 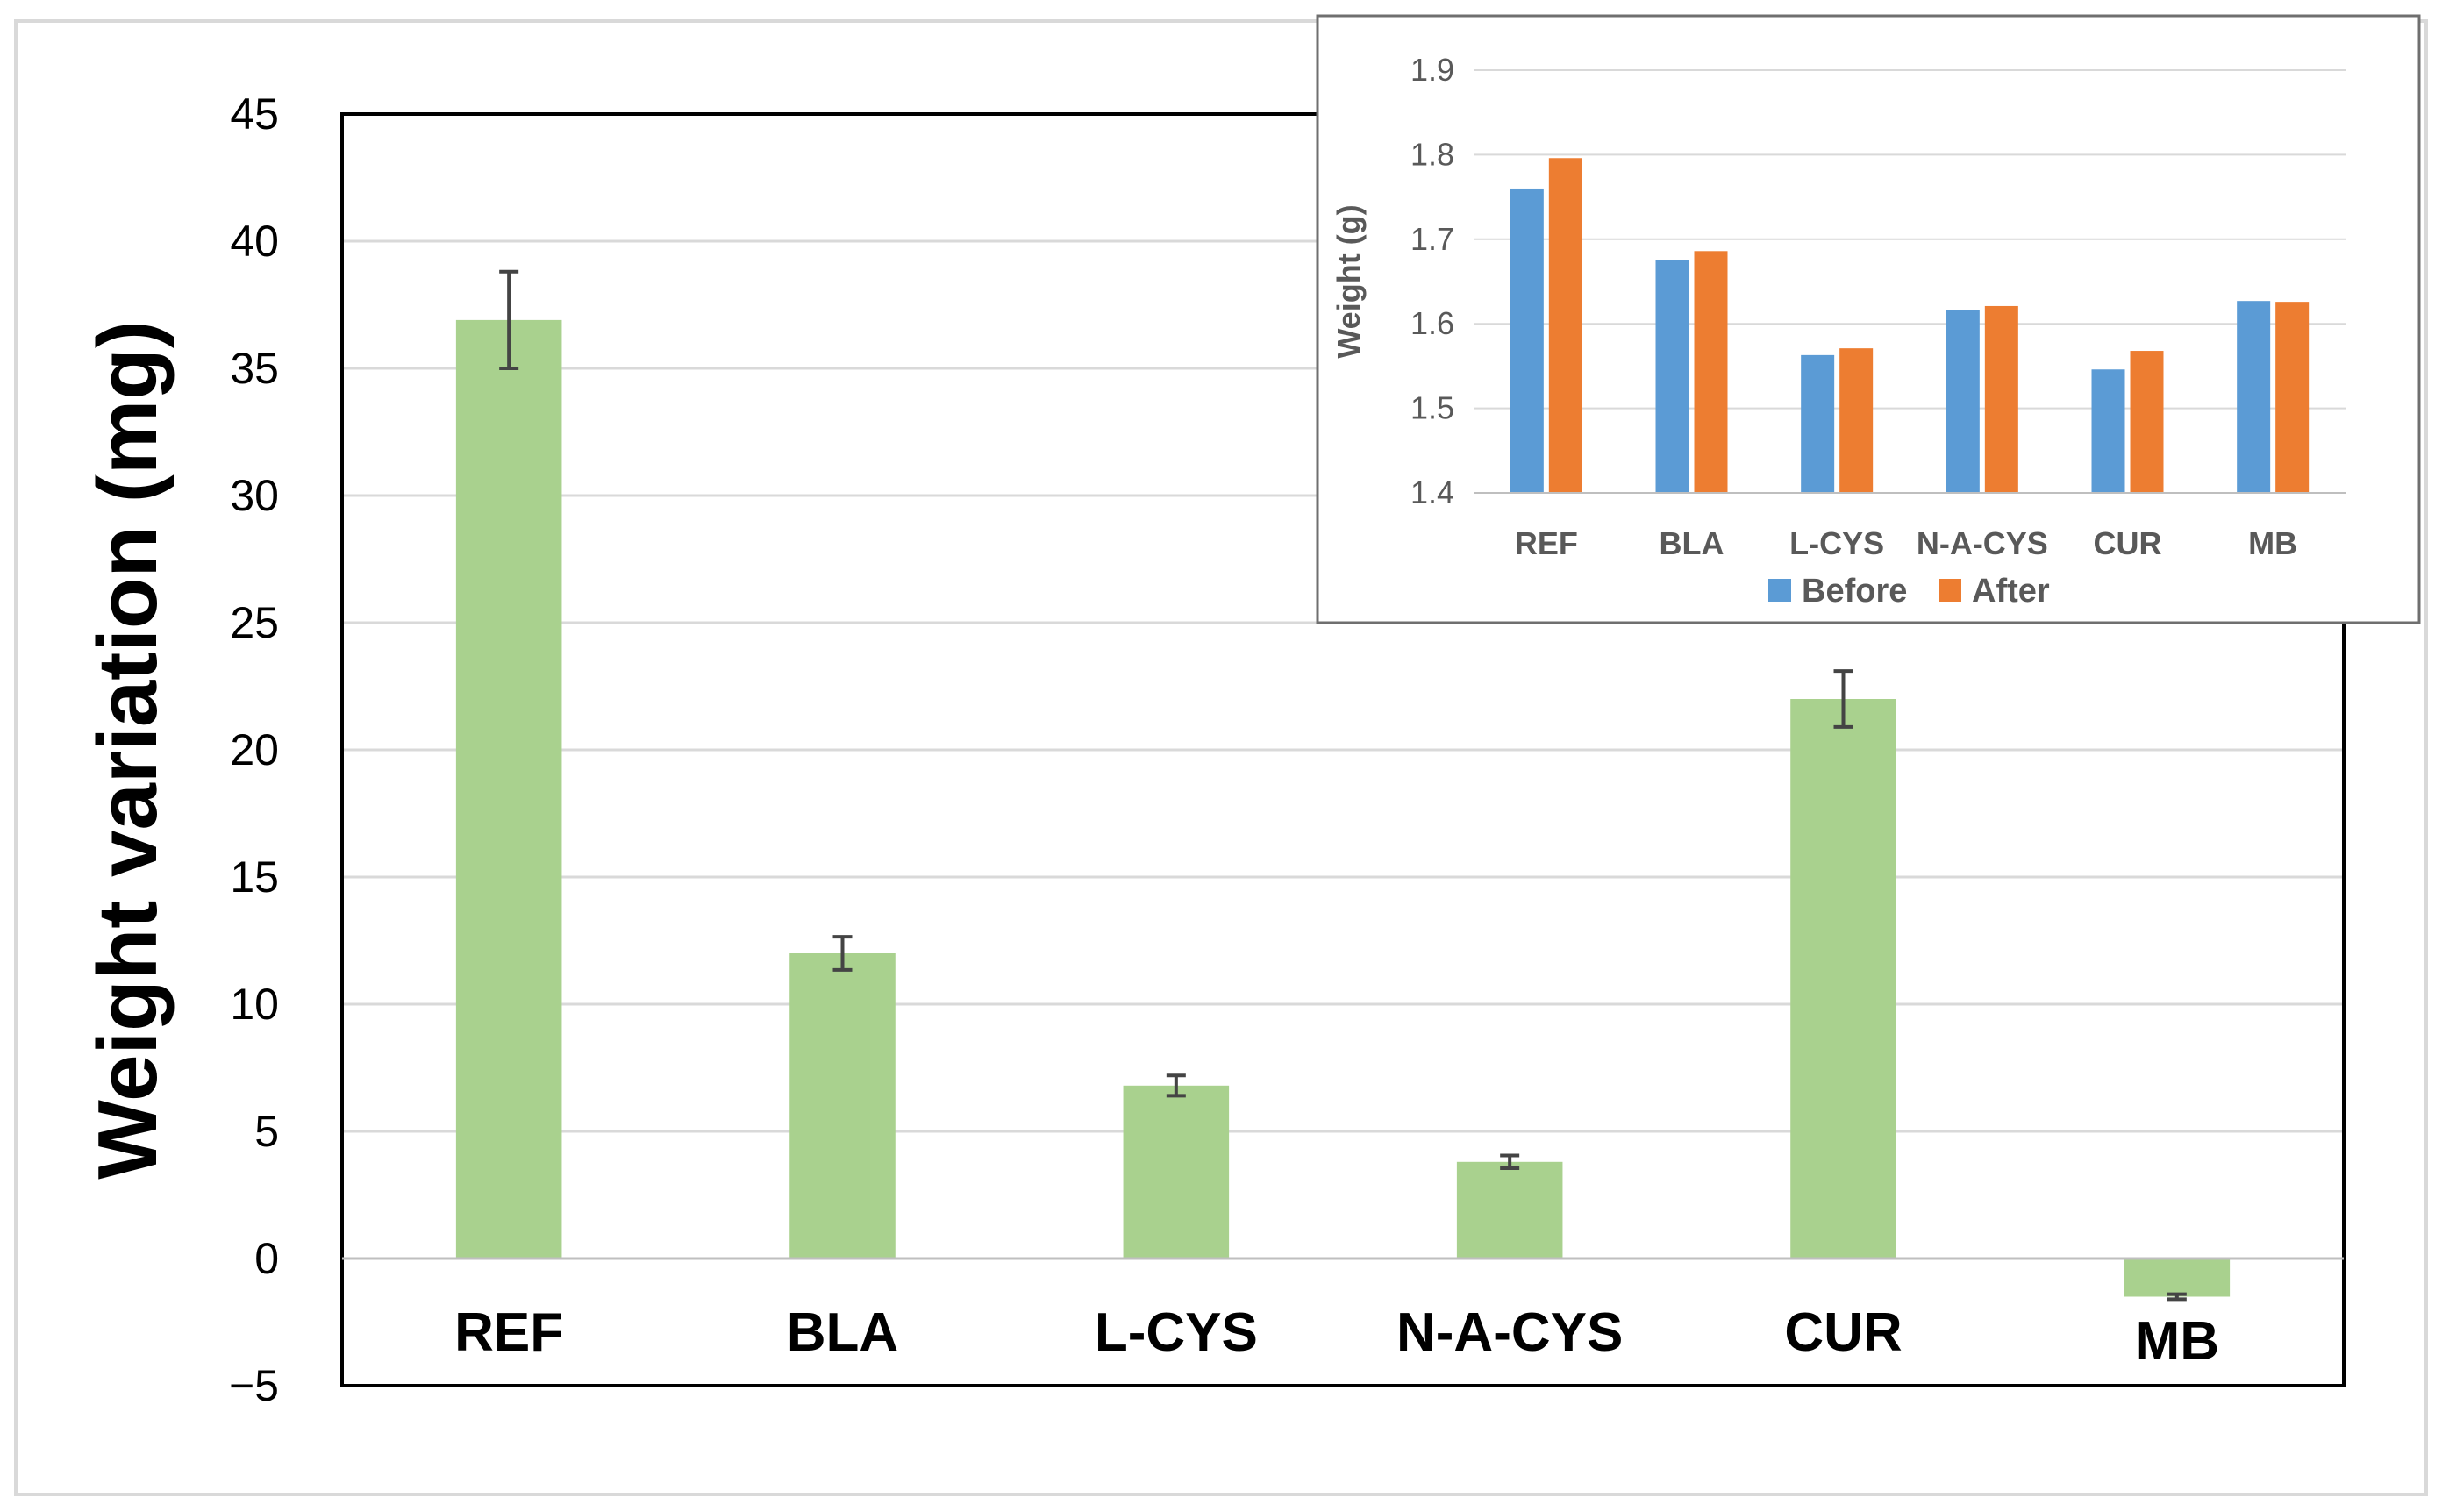 I want to click on main-y-tick-label: 5, so click(x=267, y=1131).